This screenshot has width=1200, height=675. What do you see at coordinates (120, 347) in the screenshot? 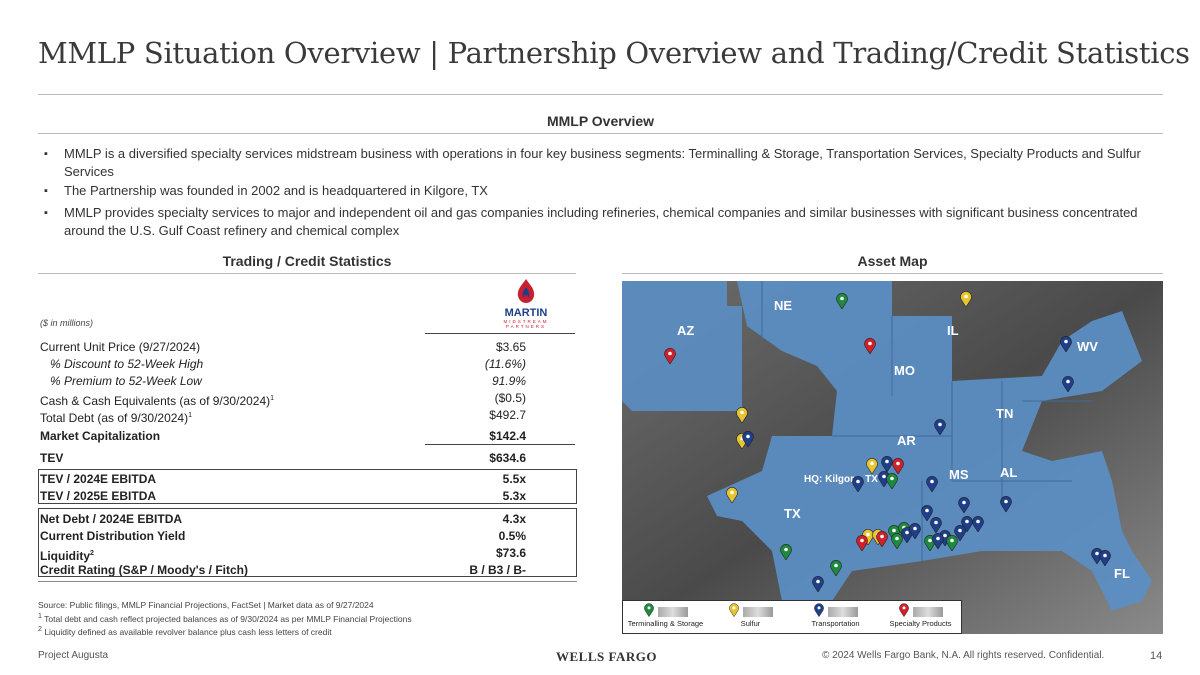
I see `stat-label: Current Unit Price (9/27/2024)` at bounding box center [120, 347].